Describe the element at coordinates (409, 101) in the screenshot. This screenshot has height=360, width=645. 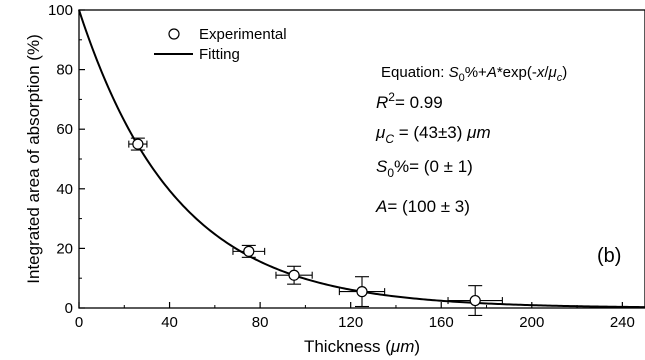
I see `r-squared-text: R2= 0.99` at that location.